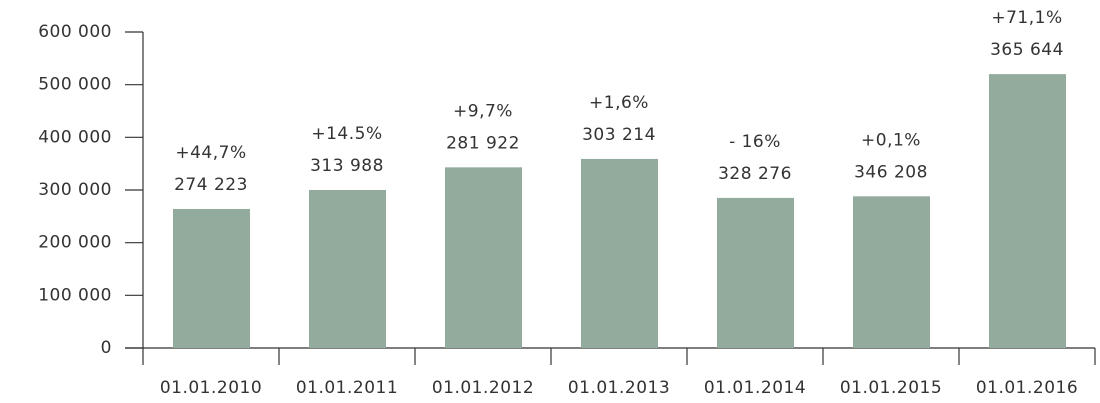 Image resolution: width=1100 pixels, height=403 pixels. I want to click on y-tick-label: 400 000, so click(75, 137).